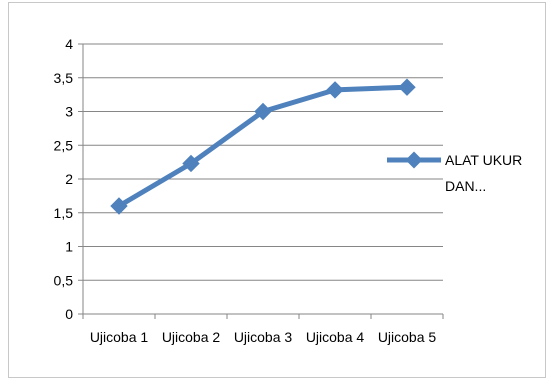 The height and width of the screenshot is (381, 550). I want to click on y-tick-label: 1,5, so click(64, 213).